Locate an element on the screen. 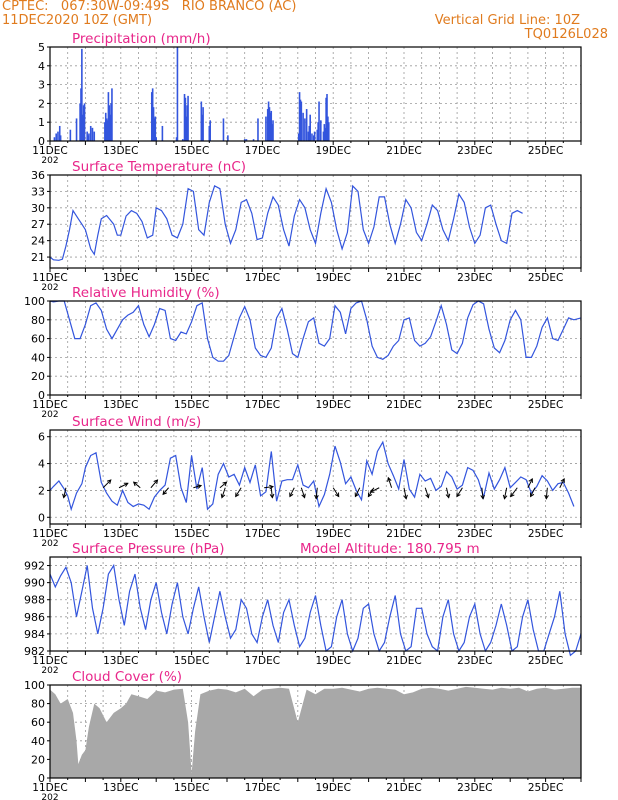 This screenshot has height=800, width=618. precipitation-ytick-label: 1 is located at coordinates (41, 122).